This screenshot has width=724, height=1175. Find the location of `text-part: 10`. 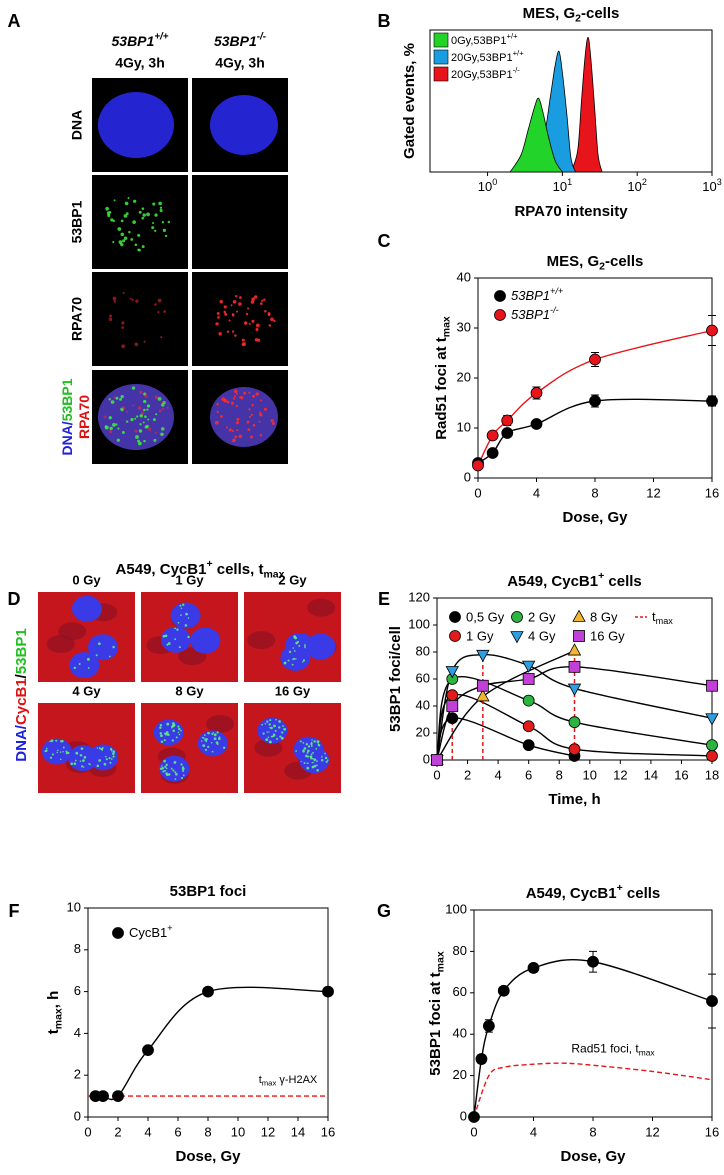

text-part: 10 is located at coordinates (634, 186).